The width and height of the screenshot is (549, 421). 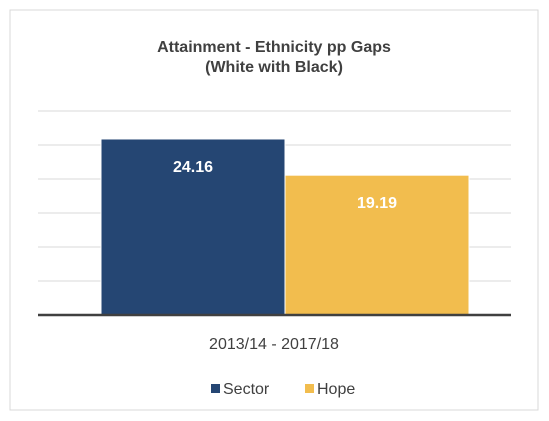 I want to click on legend: Sector Hope, so click(x=283, y=389).